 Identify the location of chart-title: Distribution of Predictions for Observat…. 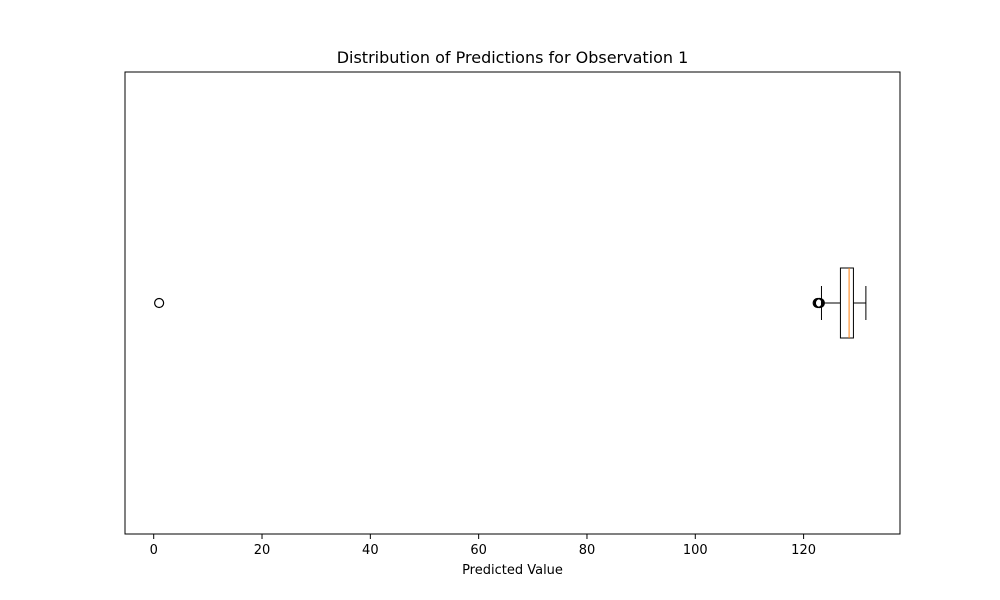
(513, 57).